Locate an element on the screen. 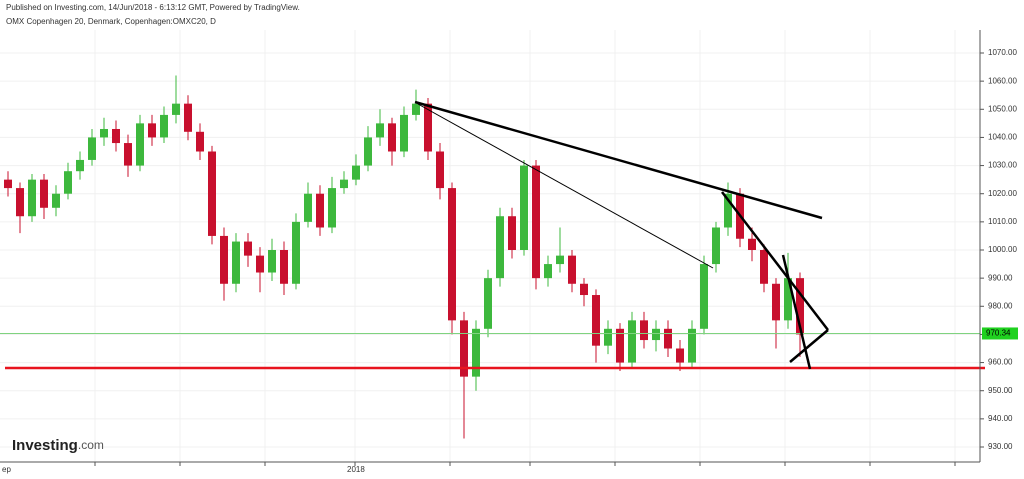 Image resolution: width=1024 pixels, height=479 pixels. last-price-box is located at coordinates (1000, 333).